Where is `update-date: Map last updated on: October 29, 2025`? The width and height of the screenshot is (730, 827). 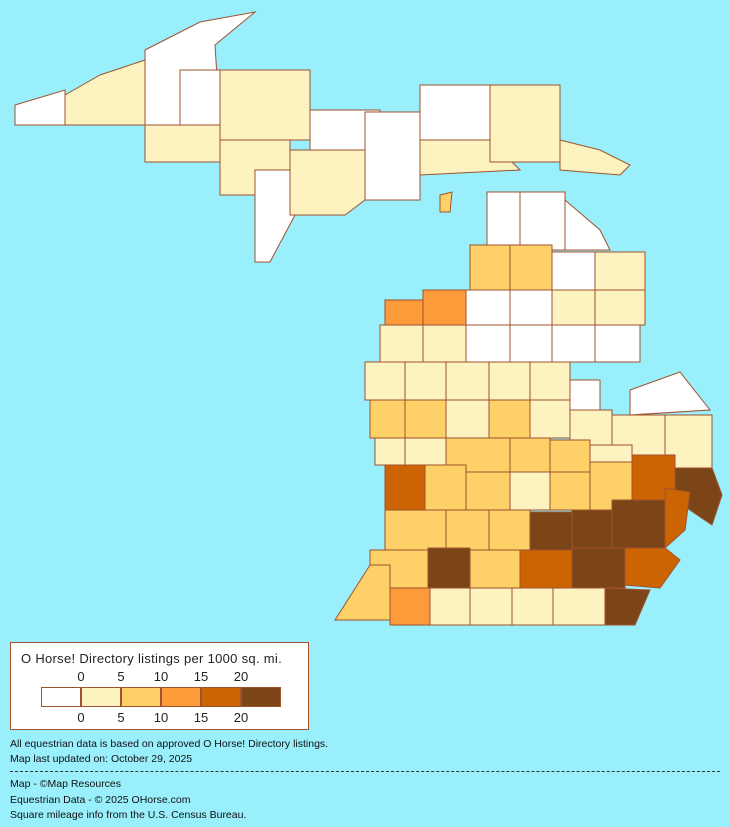 update-date: Map last updated on: October 29, 2025 is located at coordinates (101, 759).